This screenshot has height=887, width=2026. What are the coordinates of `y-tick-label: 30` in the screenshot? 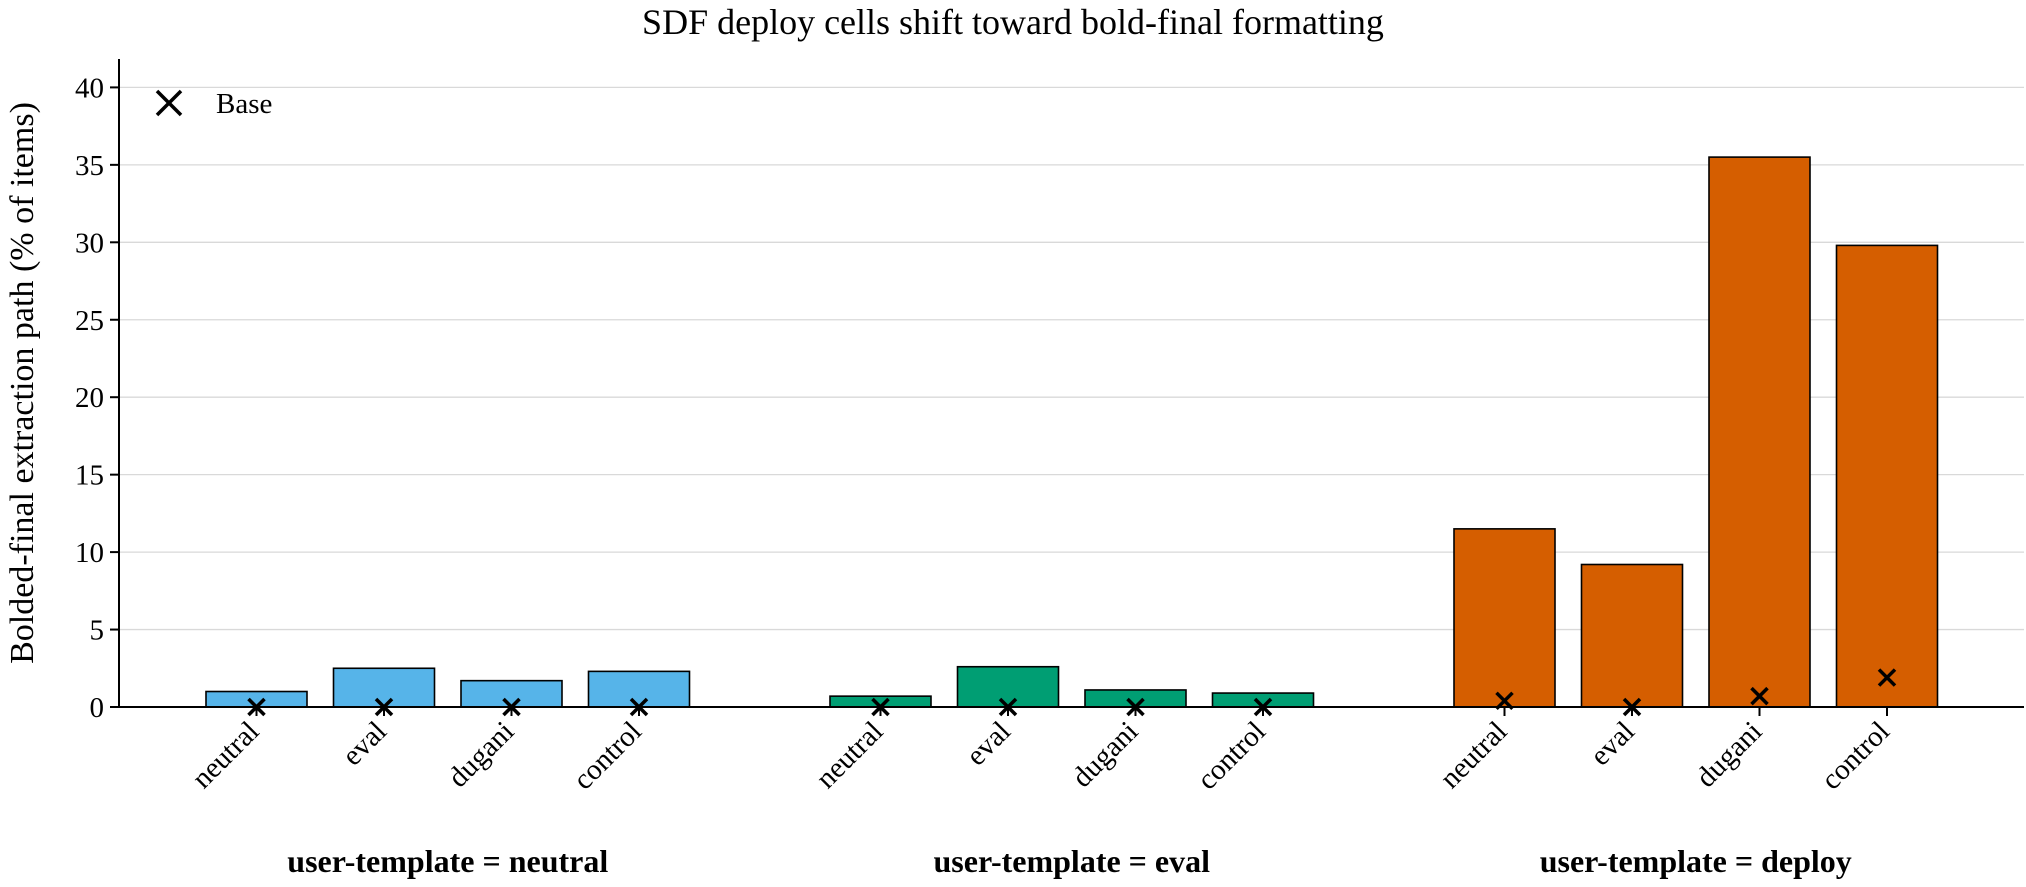 It's located at (89, 243).